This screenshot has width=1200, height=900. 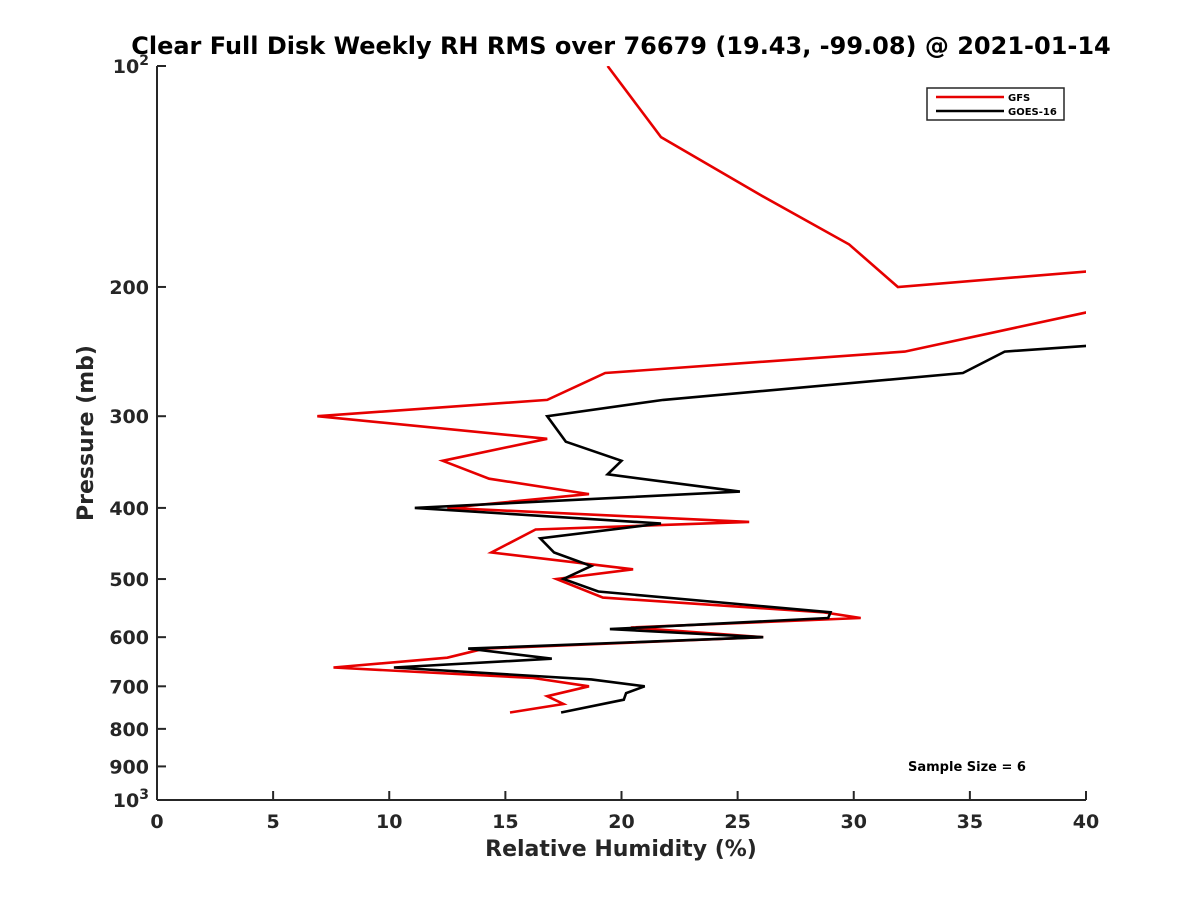 I want to click on legend-label-gfs: GFS, so click(x=1019, y=98).